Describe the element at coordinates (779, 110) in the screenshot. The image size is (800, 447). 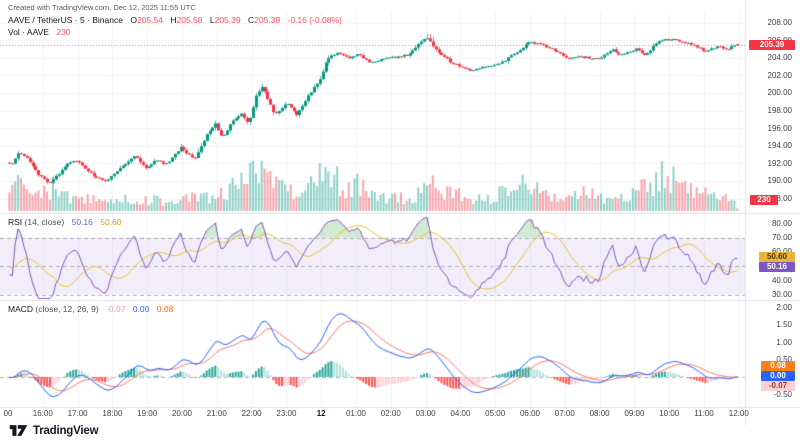
I see `price-axis-label: 198.00` at that location.